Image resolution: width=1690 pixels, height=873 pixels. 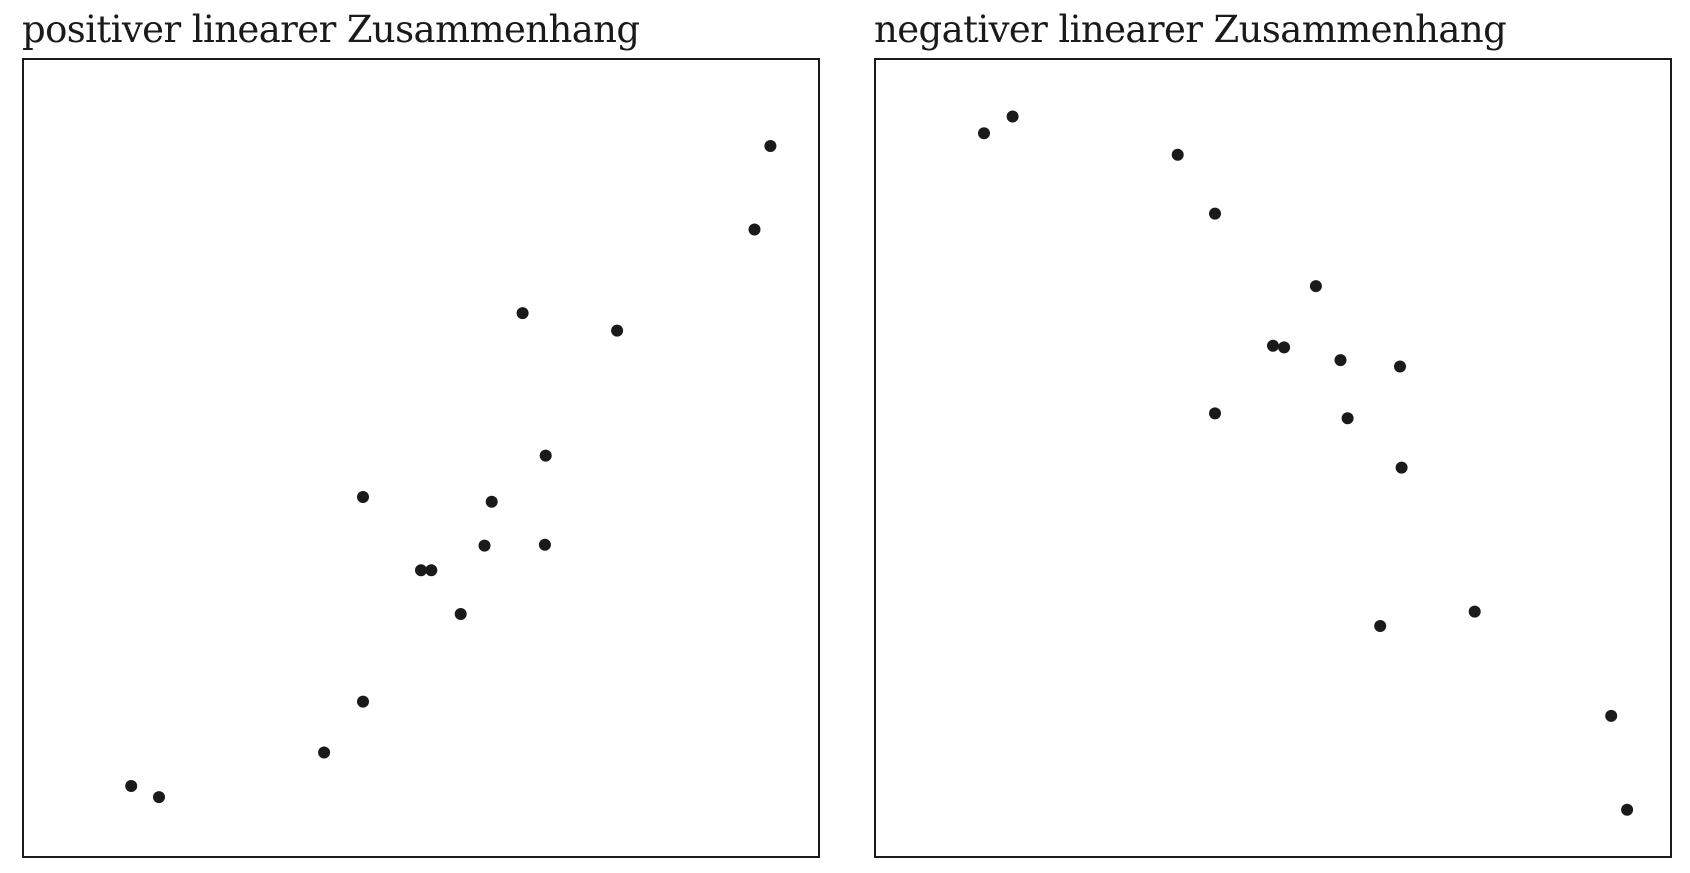 I want to click on chart-title-negative: negativer linearer Zusammenhang, so click(x=1190, y=29).